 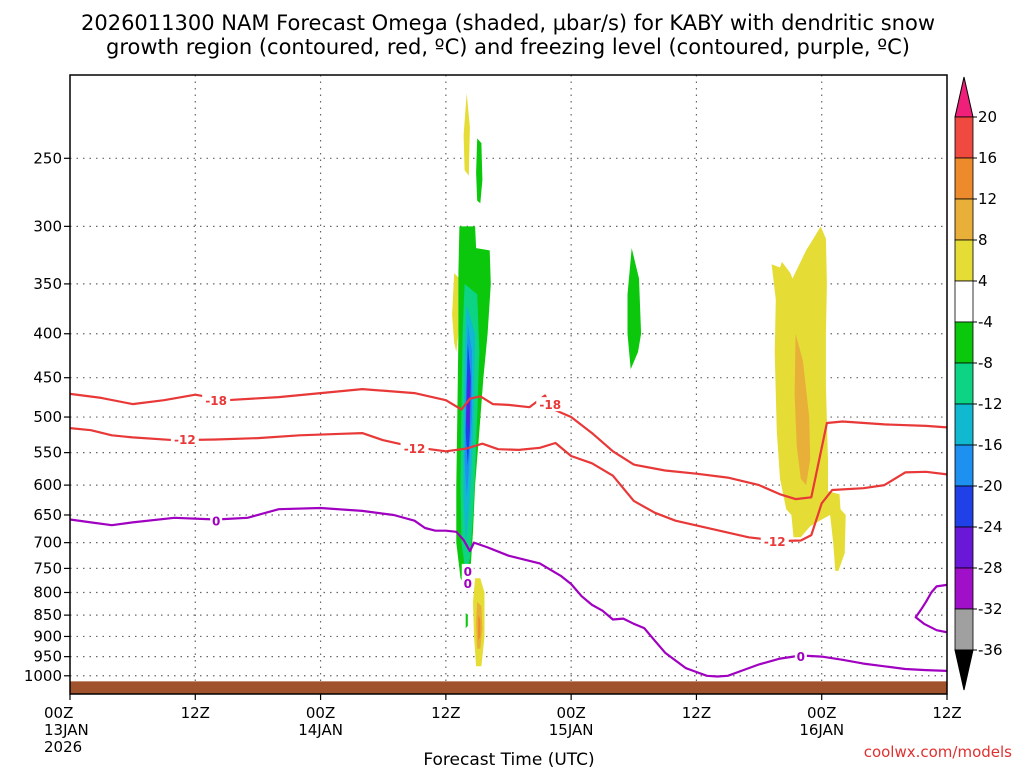 I want to click on colorbar-label-7: -12, so click(x=990, y=404).